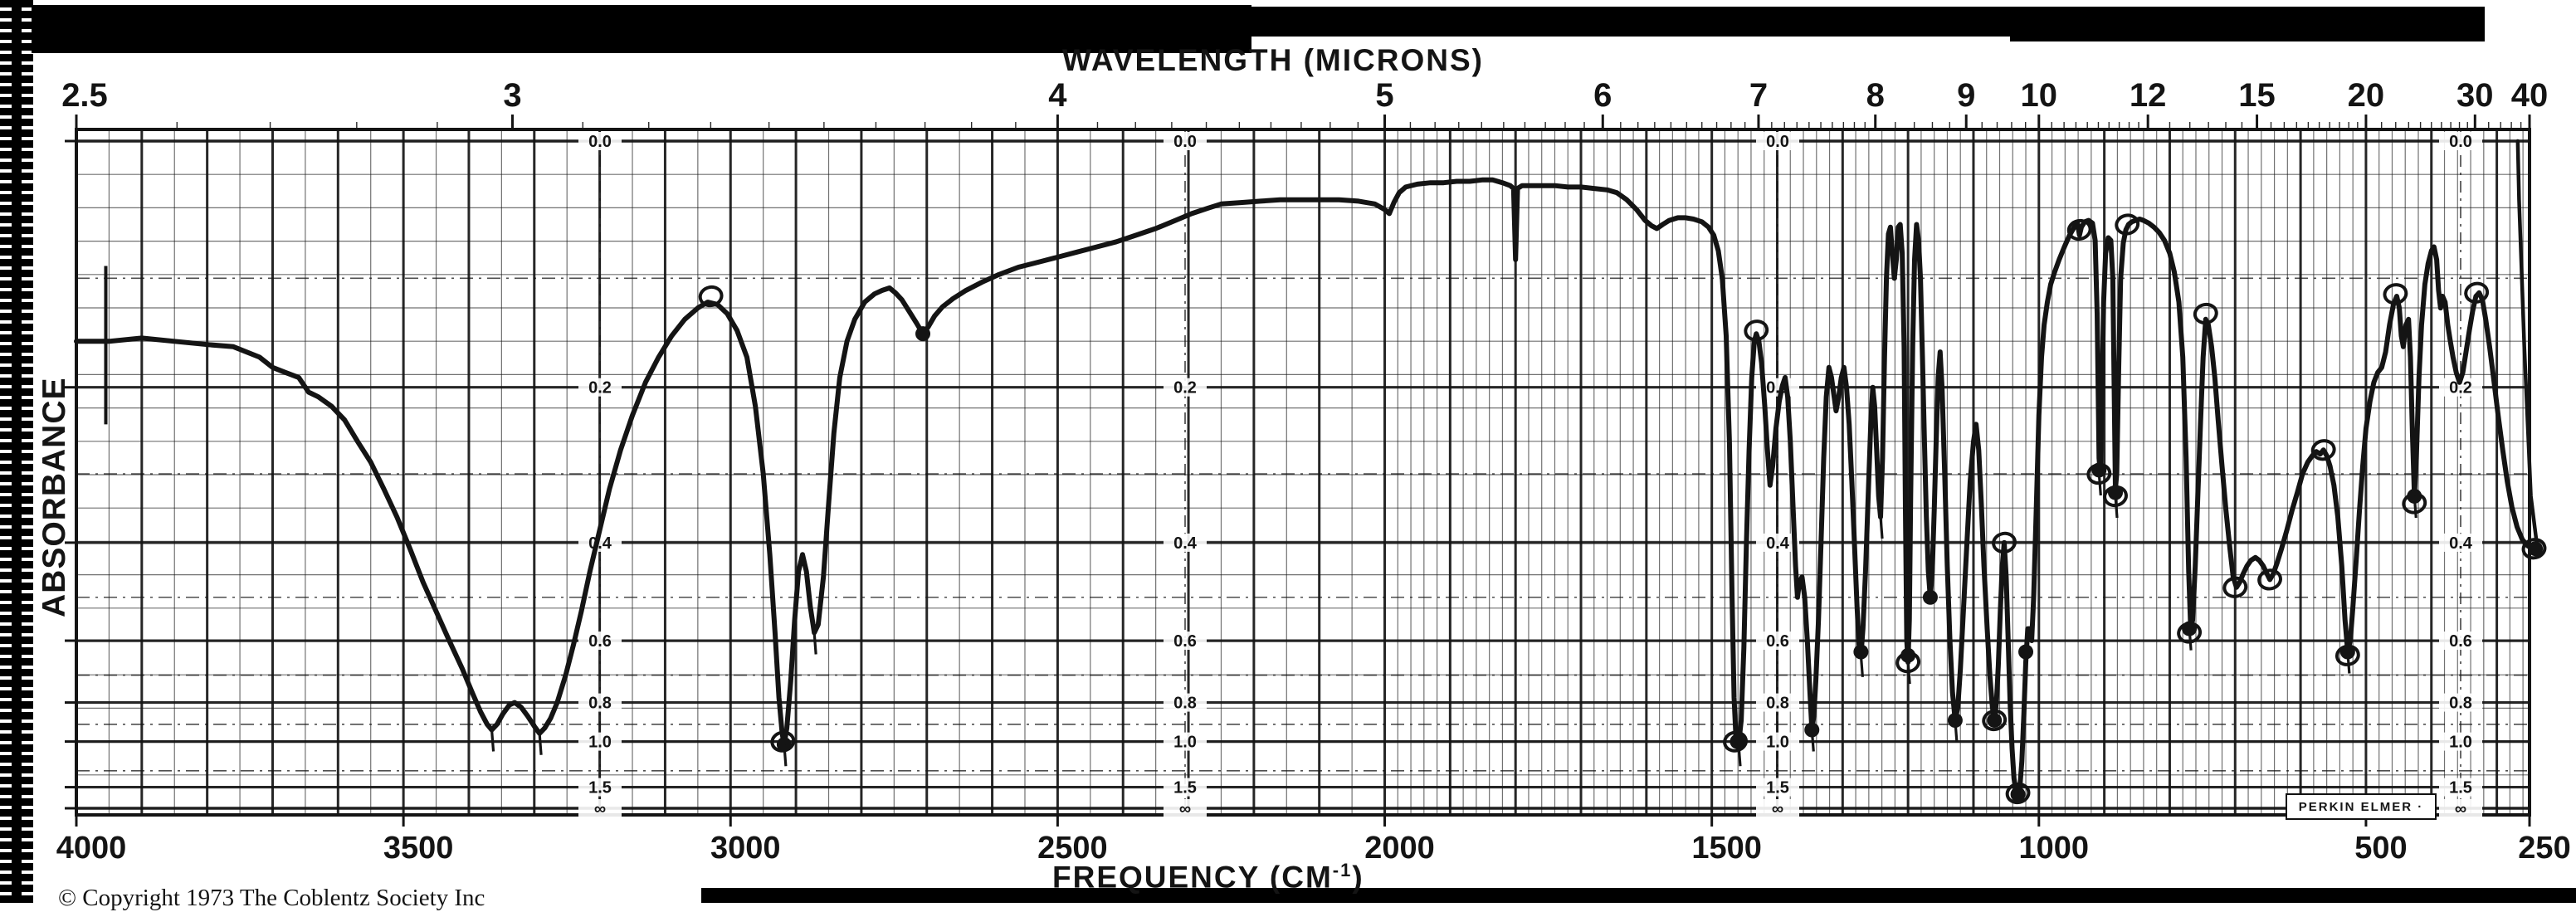 The image size is (2576, 912). What do you see at coordinates (1058, 96) in the screenshot?
I see `micron-tick-label: 4` at bounding box center [1058, 96].